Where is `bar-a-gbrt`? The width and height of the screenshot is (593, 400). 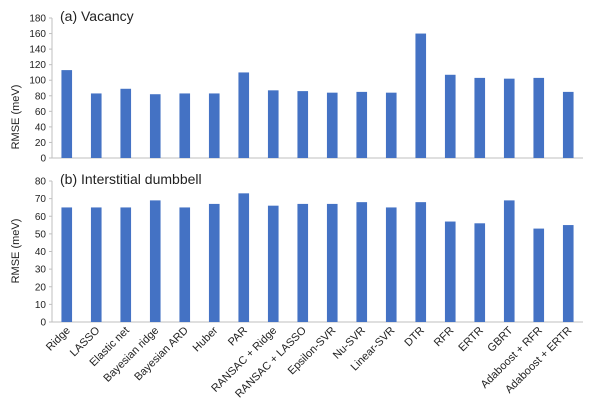 bar-a-gbrt is located at coordinates (509, 118).